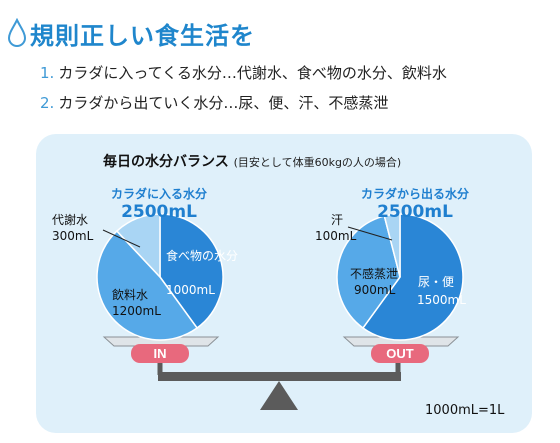 The width and height of the screenshot is (560, 443). I want to click on out-label: OUT, so click(400, 353).